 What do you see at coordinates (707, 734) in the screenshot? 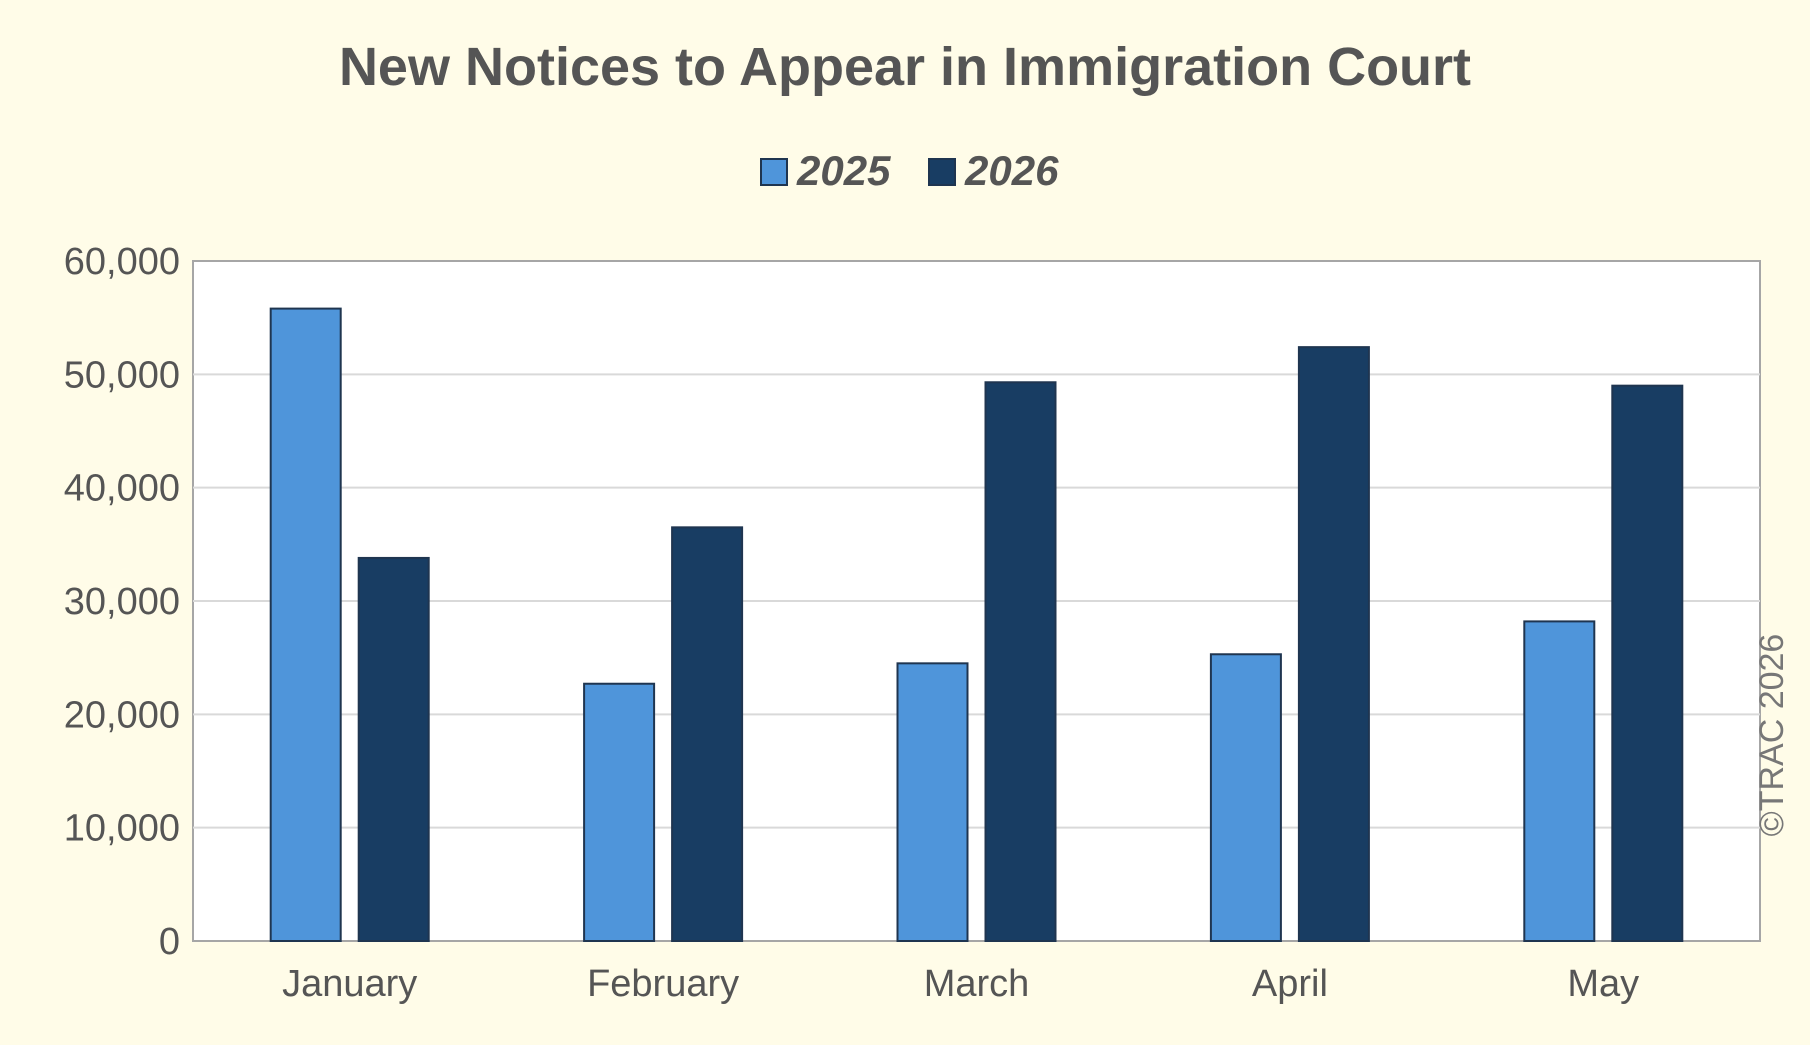
I see `bar-2026-february` at bounding box center [707, 734].